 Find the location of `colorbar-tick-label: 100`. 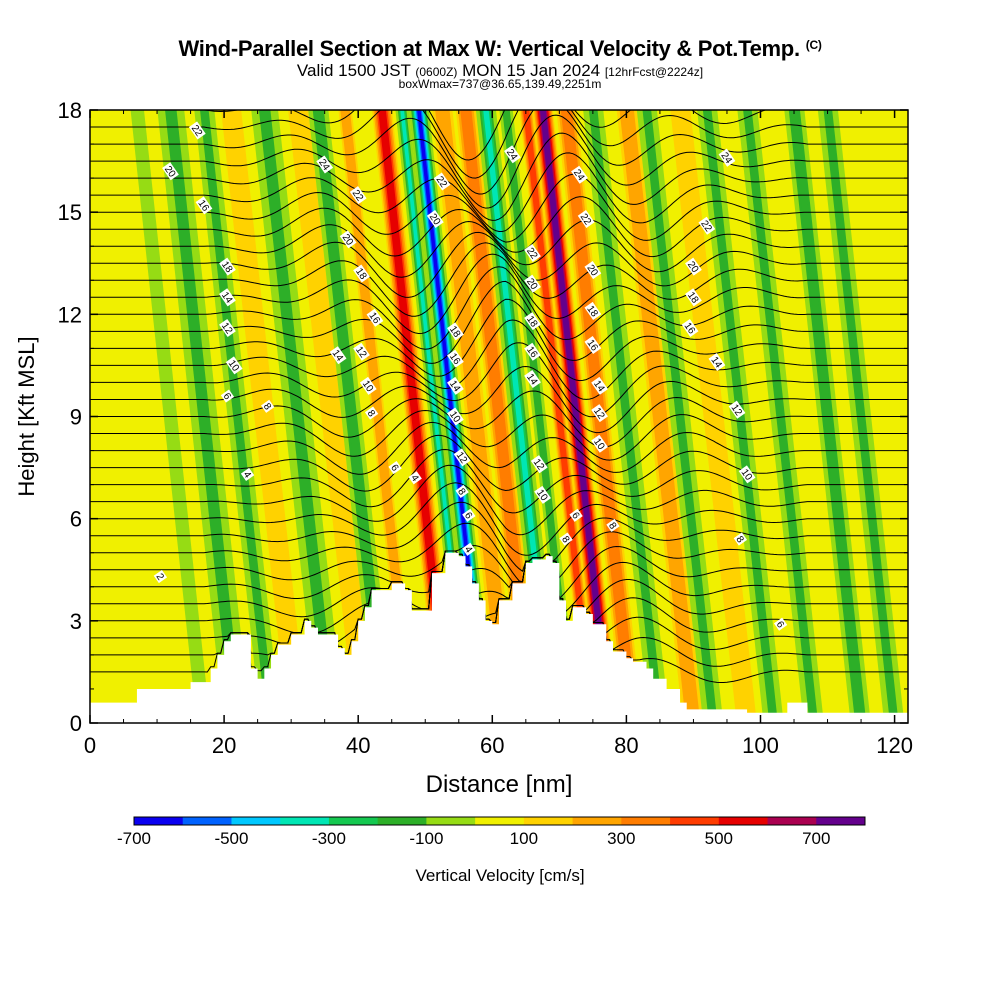

colorbar-tick-label: 100 is located at coordinates (524, 838).